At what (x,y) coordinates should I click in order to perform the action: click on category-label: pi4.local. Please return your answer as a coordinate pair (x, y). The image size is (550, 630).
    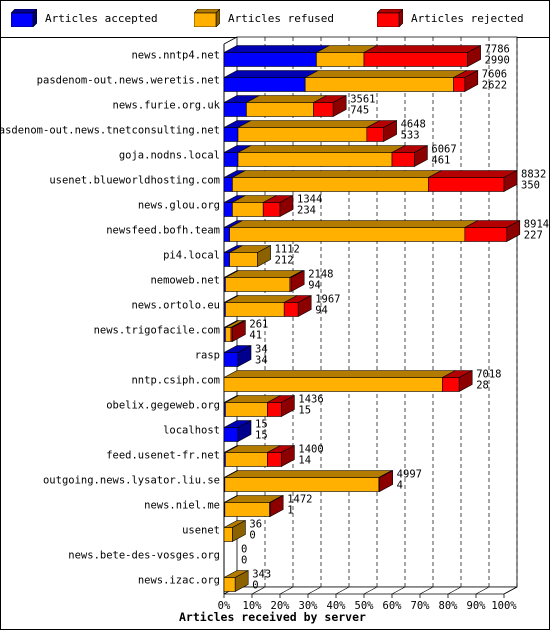
    Looking at the image, I should click on (191, 256).